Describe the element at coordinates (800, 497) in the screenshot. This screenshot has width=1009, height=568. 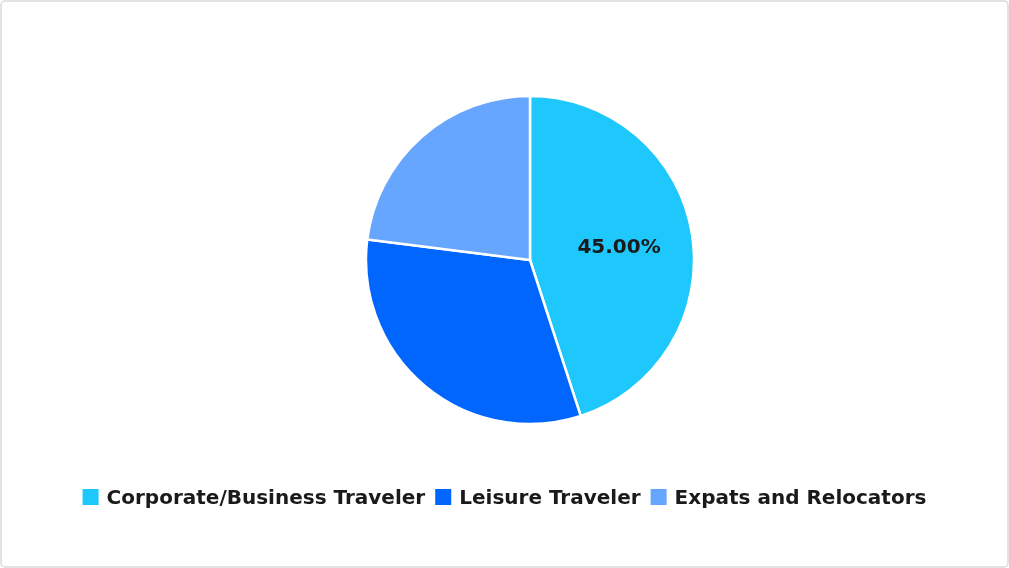
I see `legend-label: Expats and Relocators` at that location.